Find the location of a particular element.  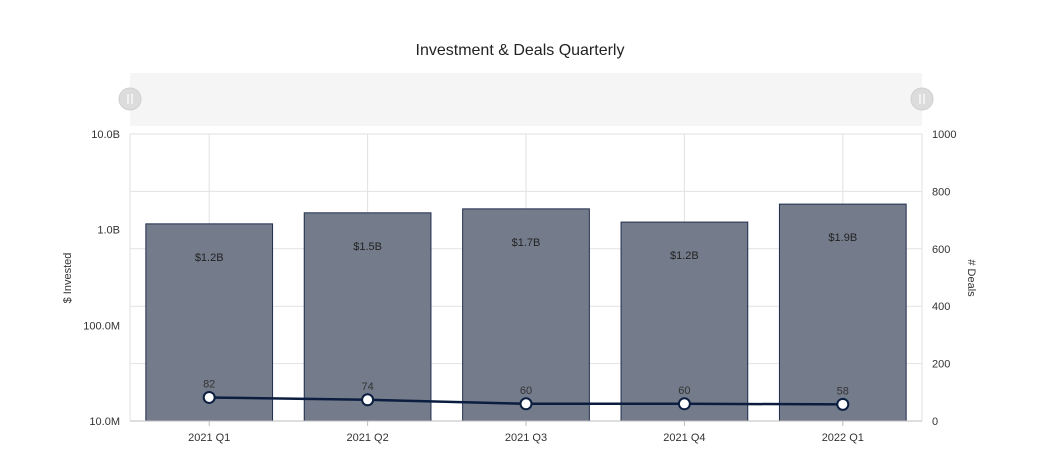

line-series: 82 74 60 60 58 is located at coordinates (526, 394).